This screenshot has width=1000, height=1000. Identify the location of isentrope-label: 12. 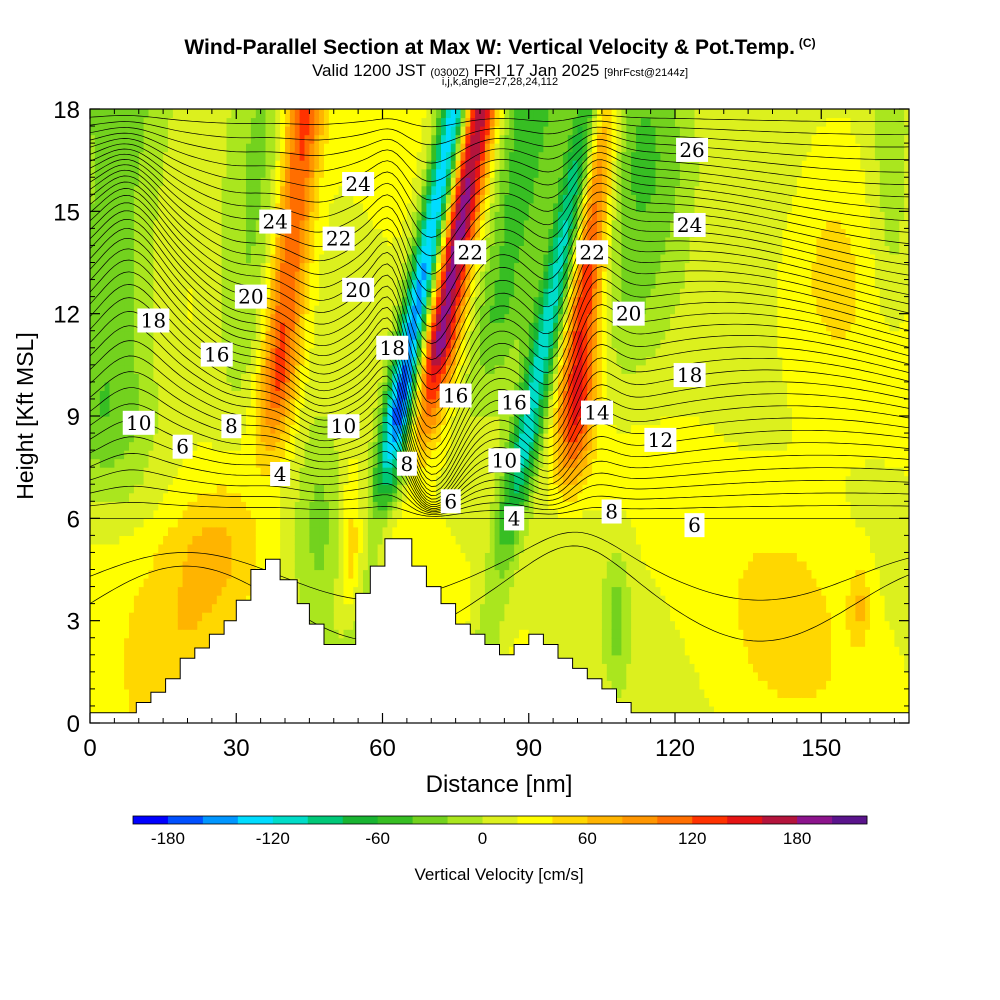
(660, 440).